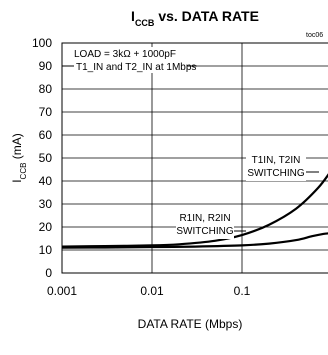 This screenshot has height=355, width=328. What do you see at coordinates (46, 250) in the screenshot?
I see `y-tick-label: 10` at bounding box center [46, 250].